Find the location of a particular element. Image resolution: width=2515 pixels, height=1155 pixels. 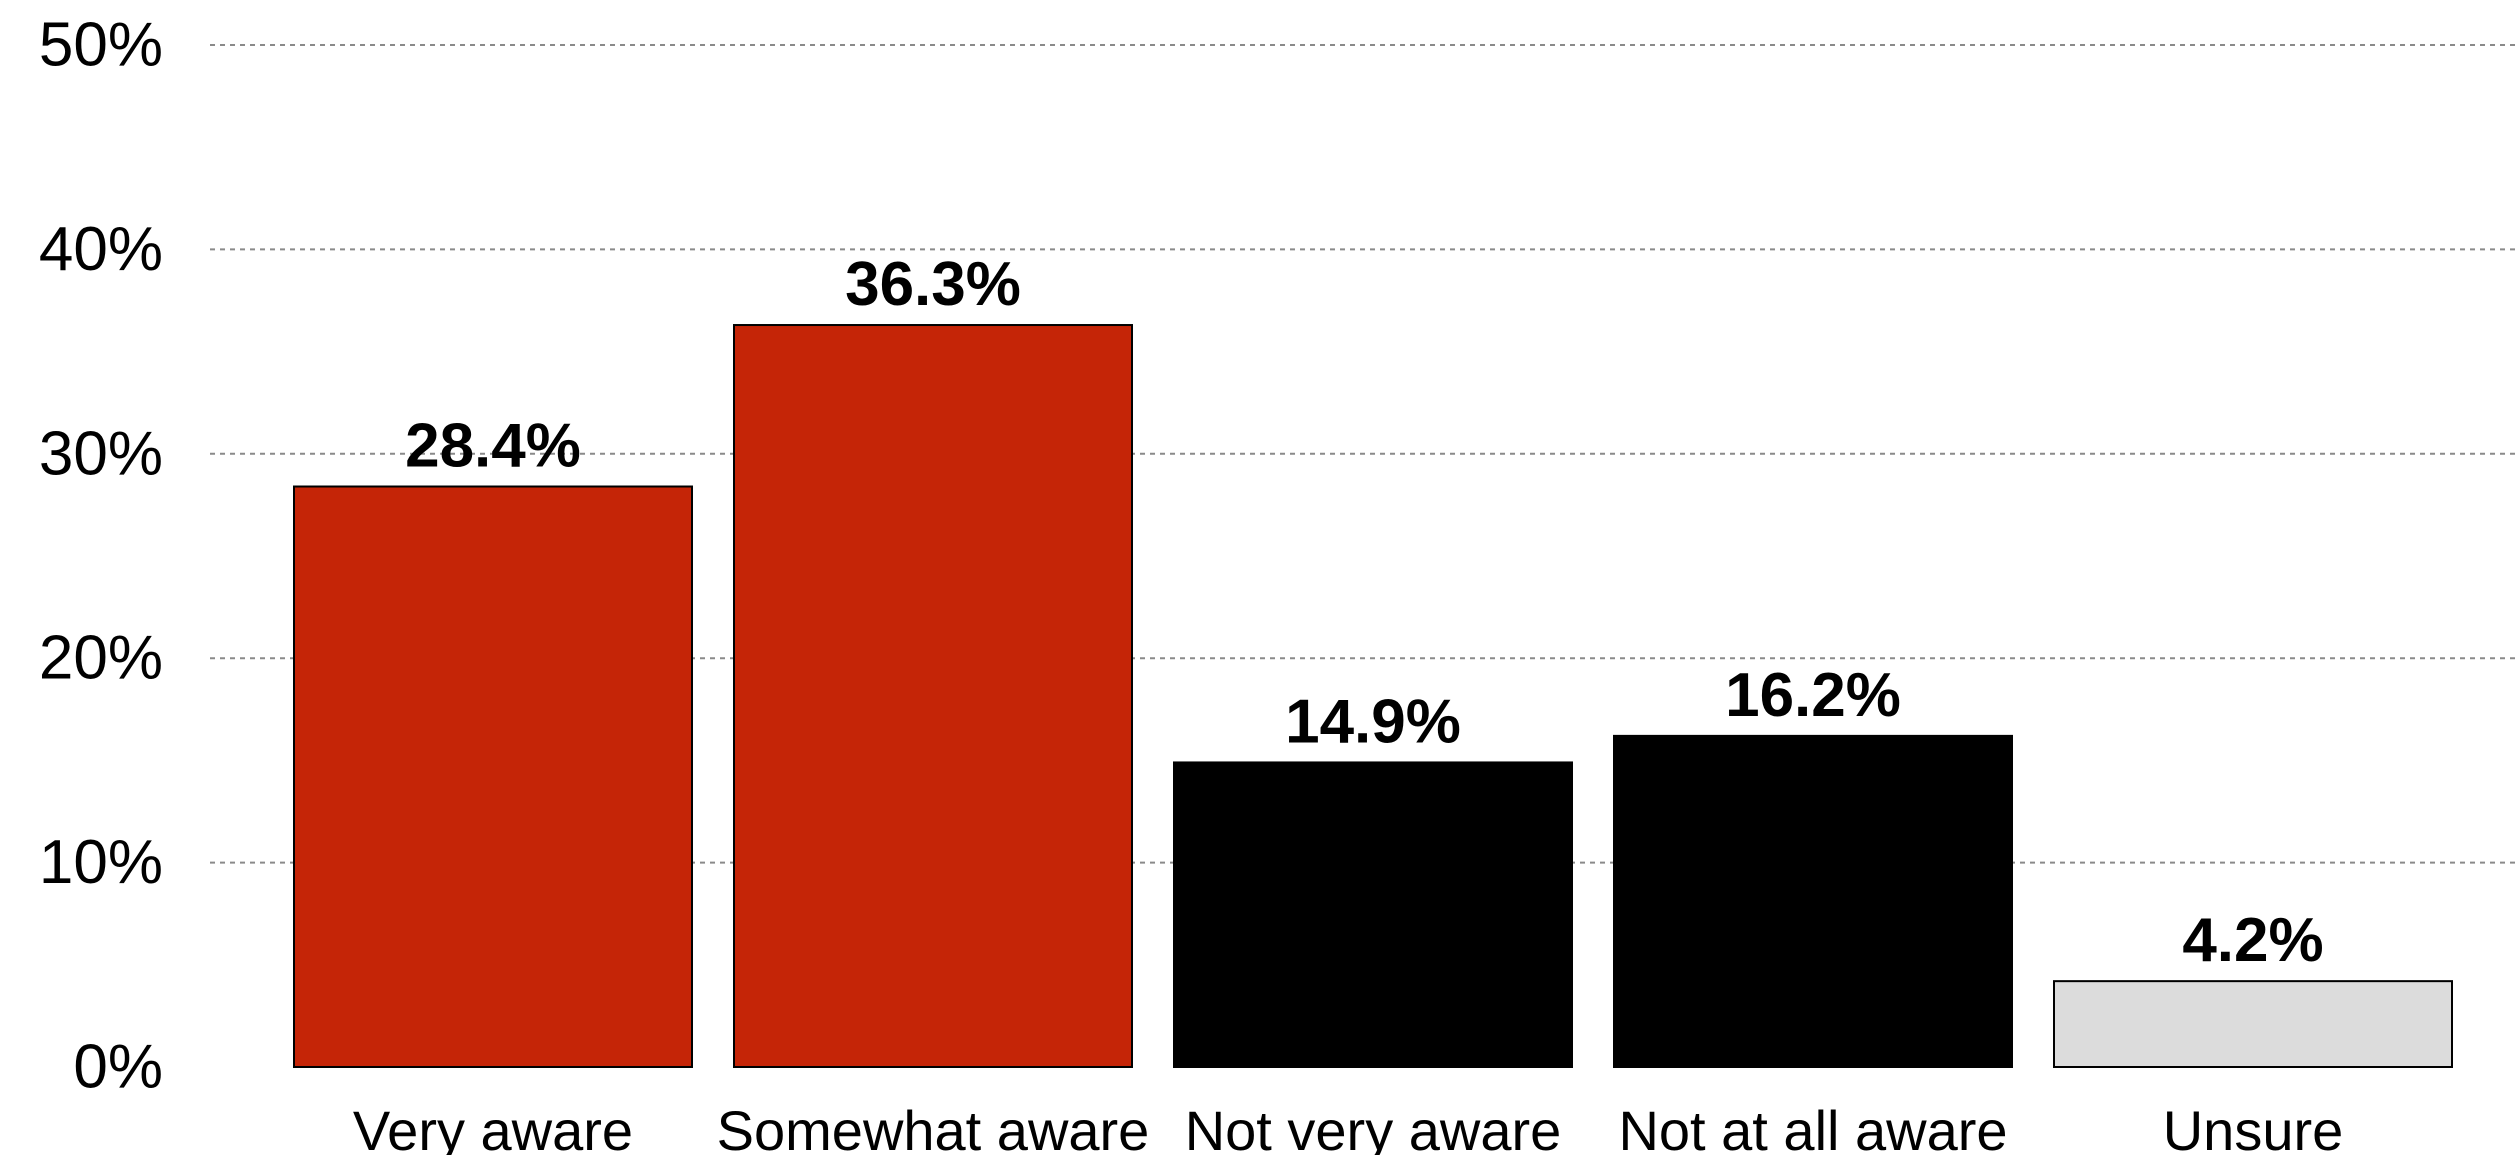

y-tick-label: 50% is located at coordinates (101, 45).